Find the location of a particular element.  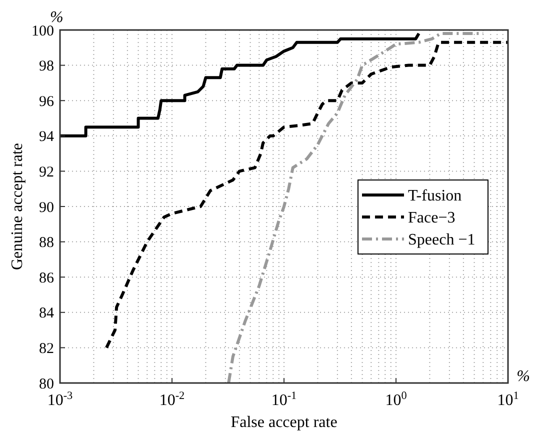

y-tick-label: 82 is located at coordinates (46, 348).